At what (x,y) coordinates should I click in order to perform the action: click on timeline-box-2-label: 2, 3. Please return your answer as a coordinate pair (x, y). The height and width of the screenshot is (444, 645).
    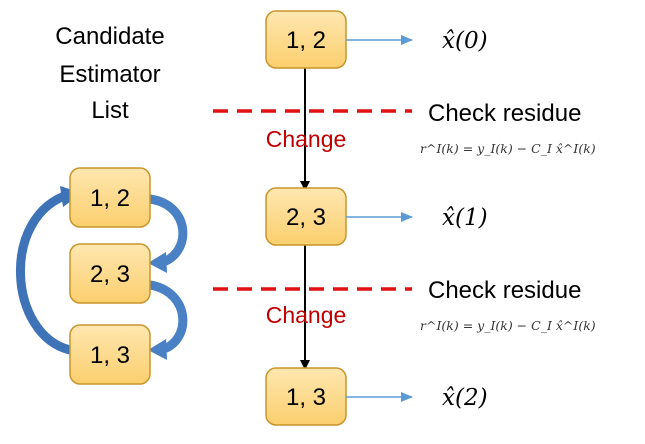
    Looking at the image, I should click on (306, 217).